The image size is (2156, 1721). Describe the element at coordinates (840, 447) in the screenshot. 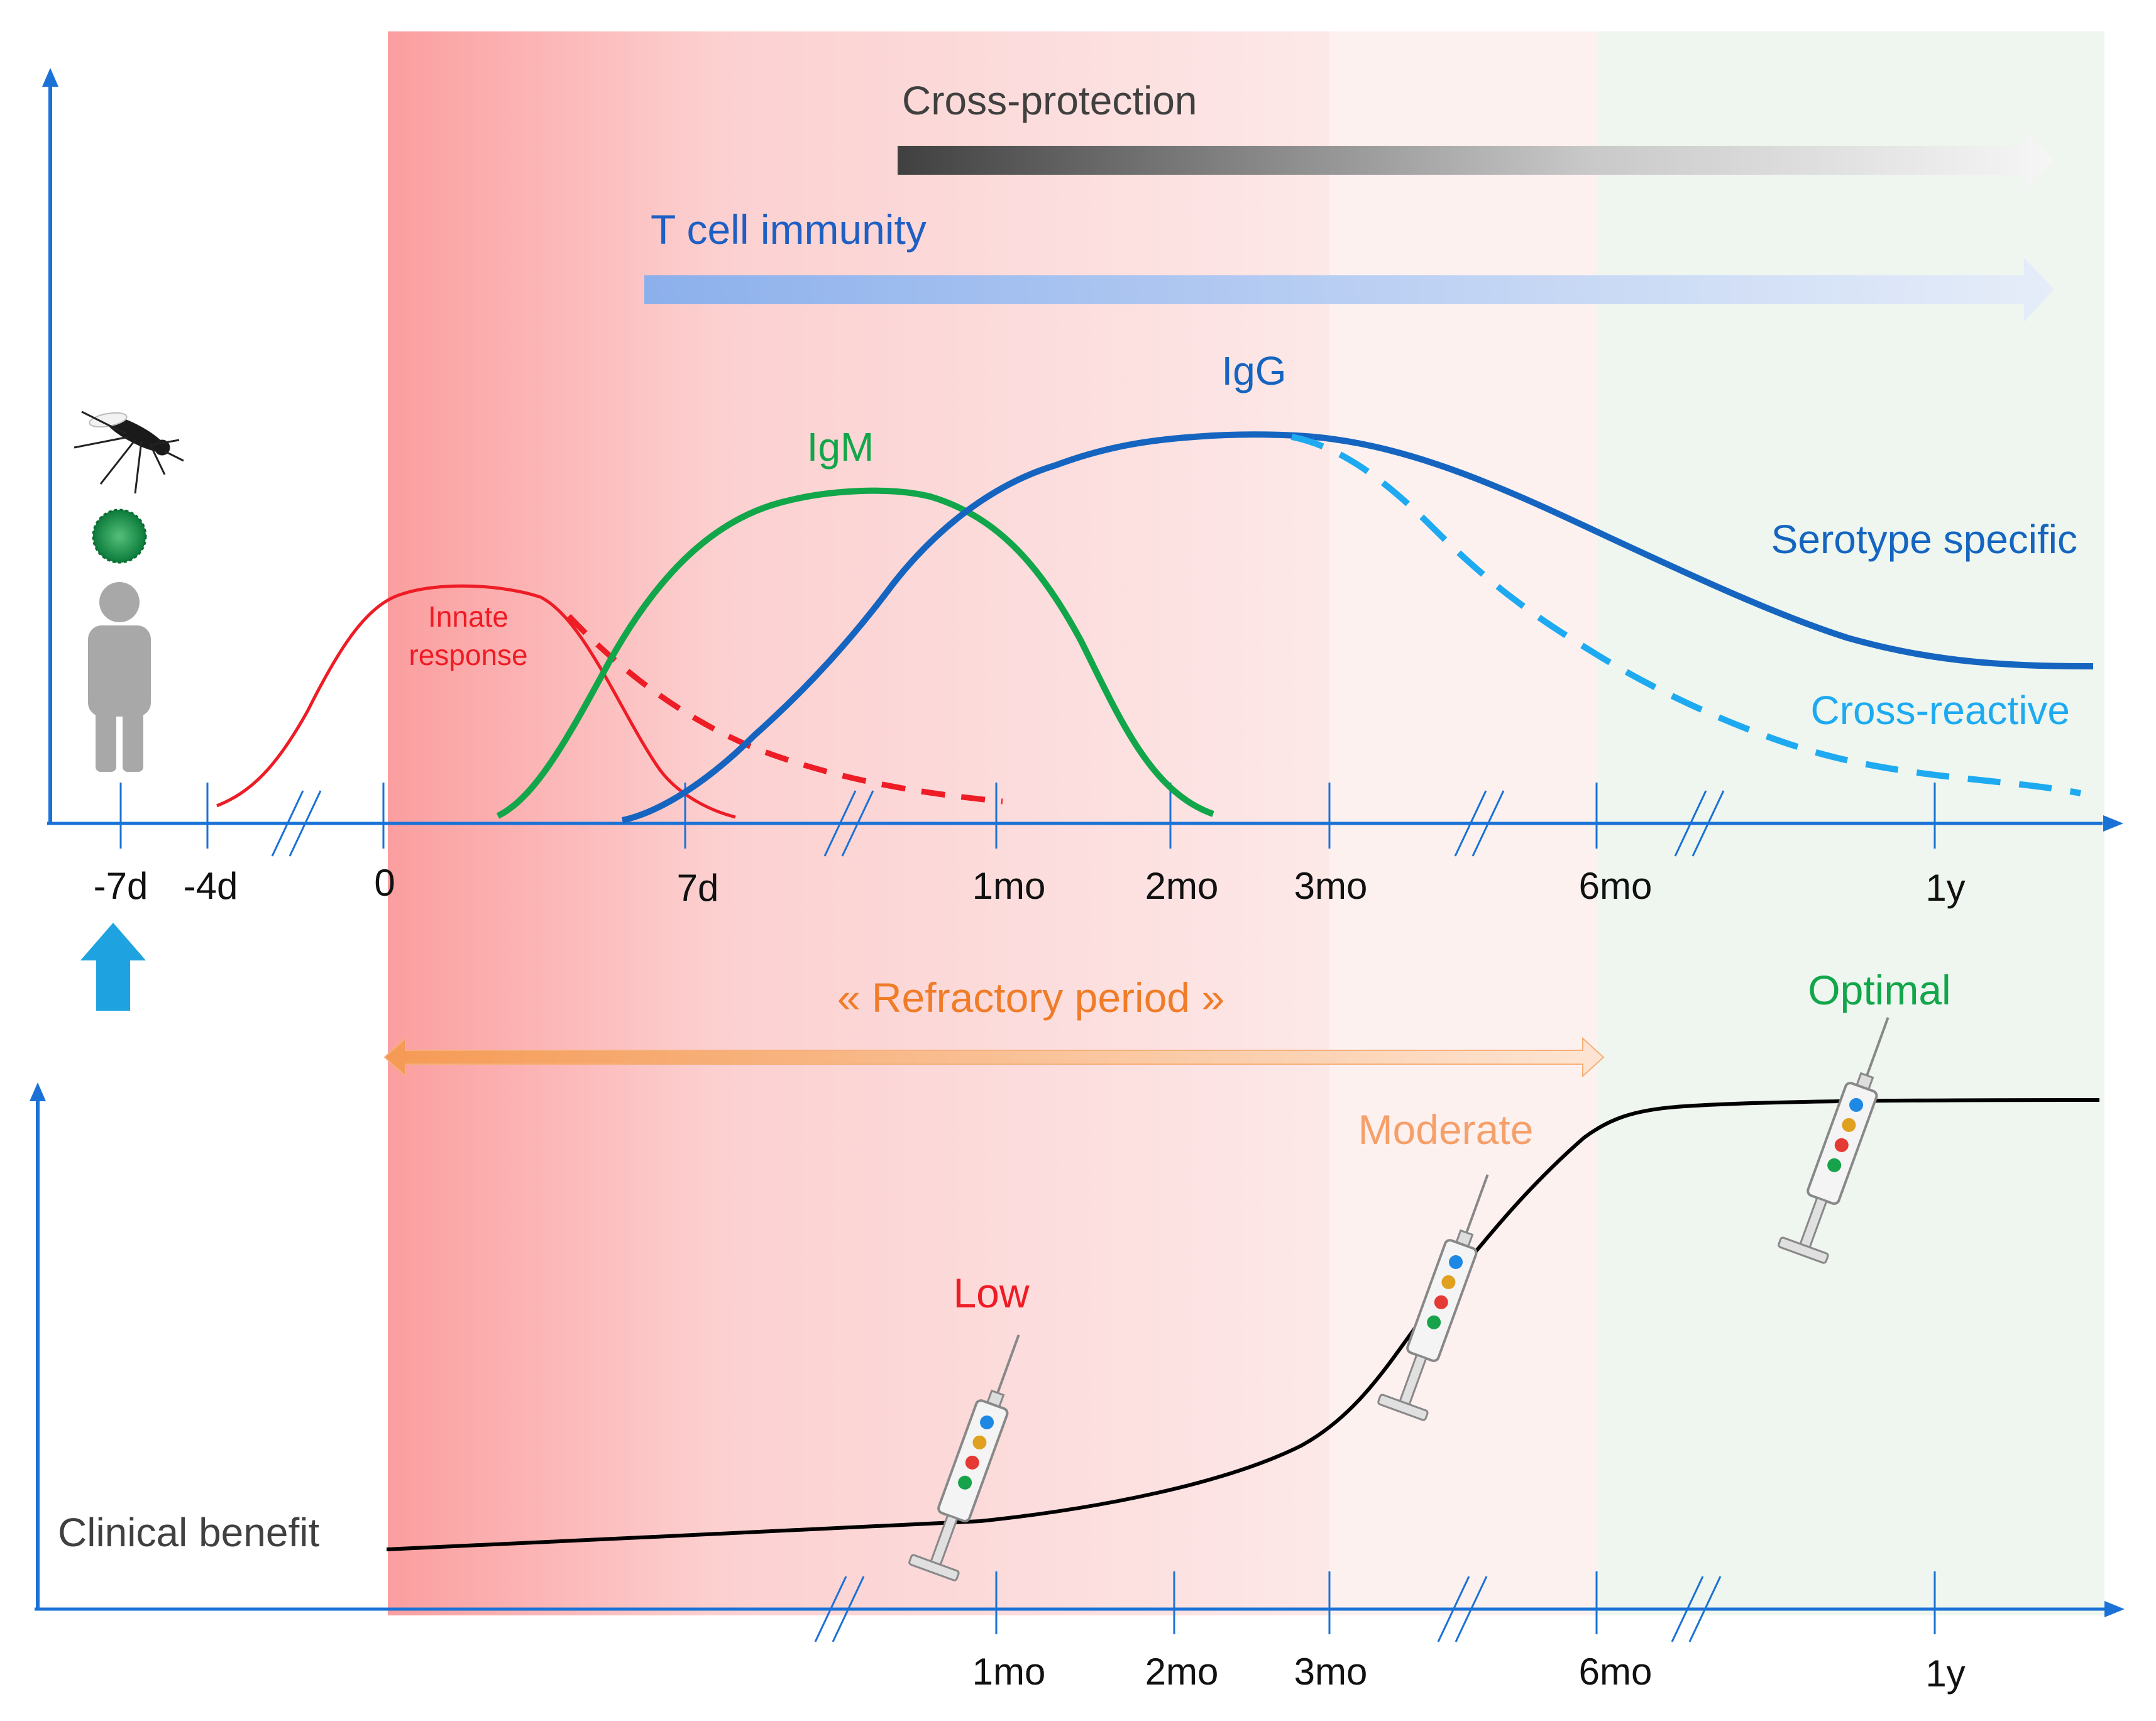

I see `igm-label: IgM` at that location.